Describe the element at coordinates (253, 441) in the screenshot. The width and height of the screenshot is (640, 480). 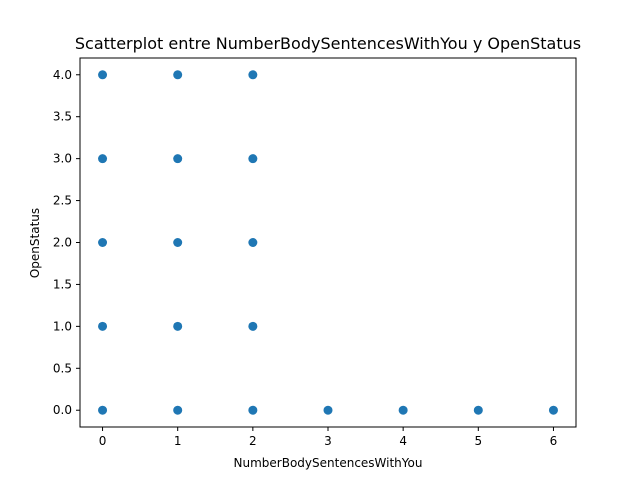
I see `x-tick-label: 2` at that location.